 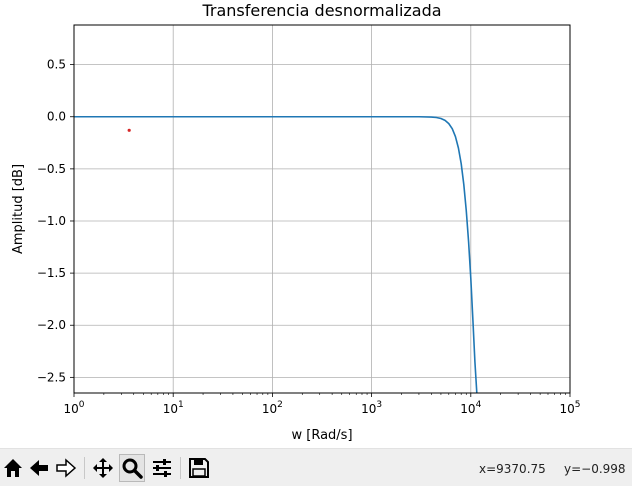 I want to click on move-icon, so click(x=103, y=468).